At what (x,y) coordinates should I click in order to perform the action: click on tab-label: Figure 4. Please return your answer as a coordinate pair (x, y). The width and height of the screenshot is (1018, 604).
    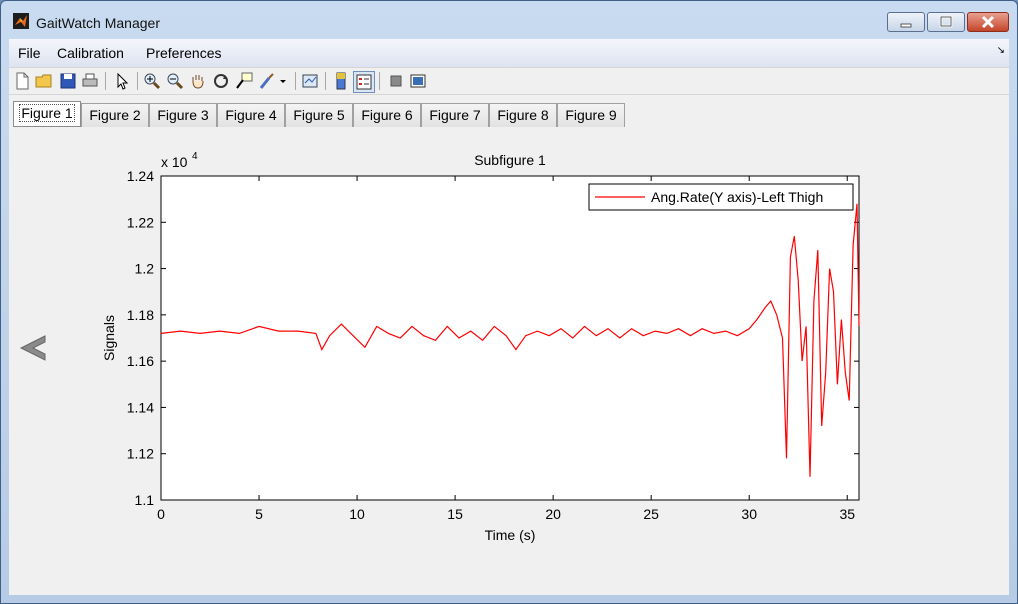
    Looking at the image, I should click on (251, 115).